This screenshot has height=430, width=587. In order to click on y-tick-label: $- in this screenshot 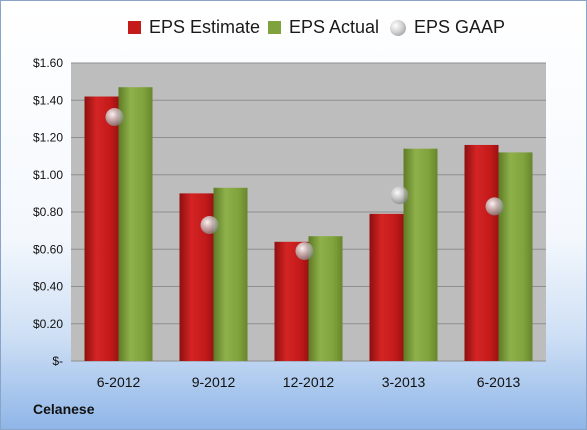, I will do `click(57, 361)`.